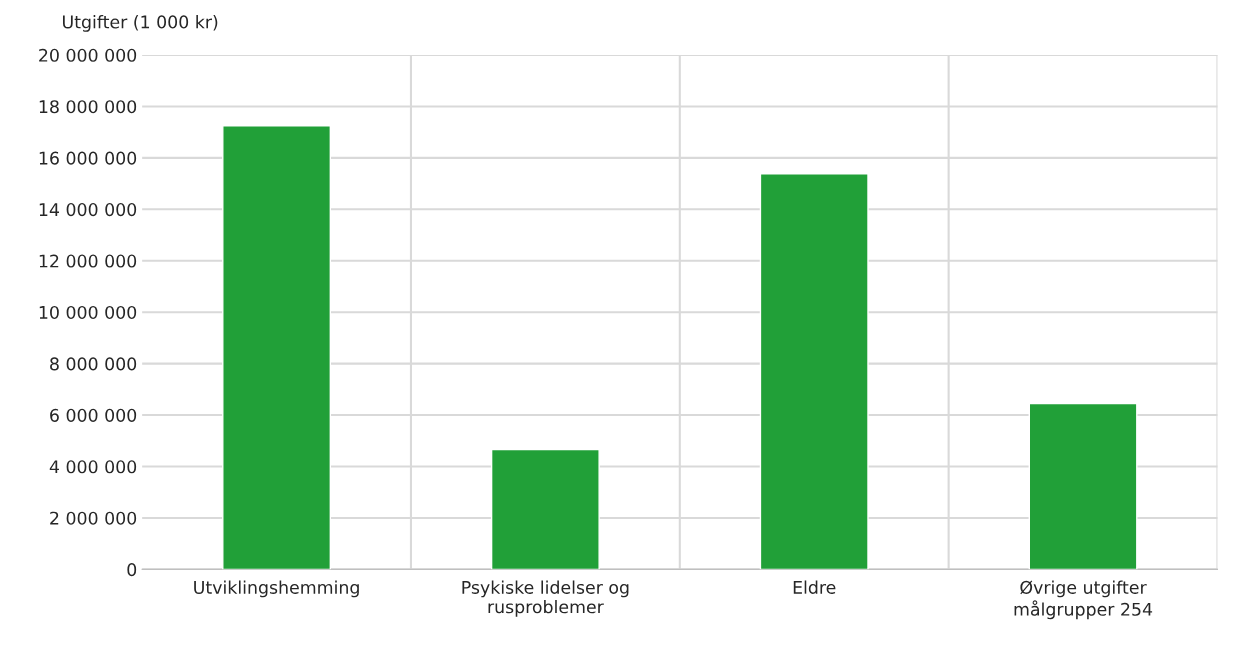  Describe the element at coordinates (93, 364) in the screenshot. I see `y-tick-label: 8 000 000` at that location.